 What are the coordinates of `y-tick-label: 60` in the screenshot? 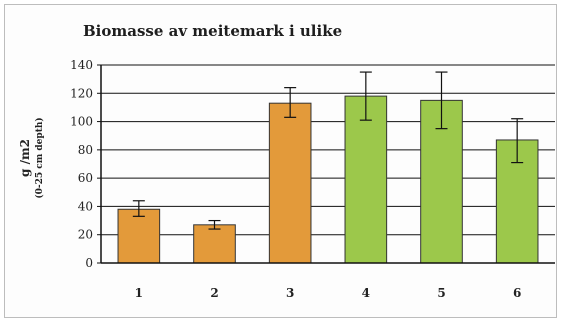 It's located at (85, 178).